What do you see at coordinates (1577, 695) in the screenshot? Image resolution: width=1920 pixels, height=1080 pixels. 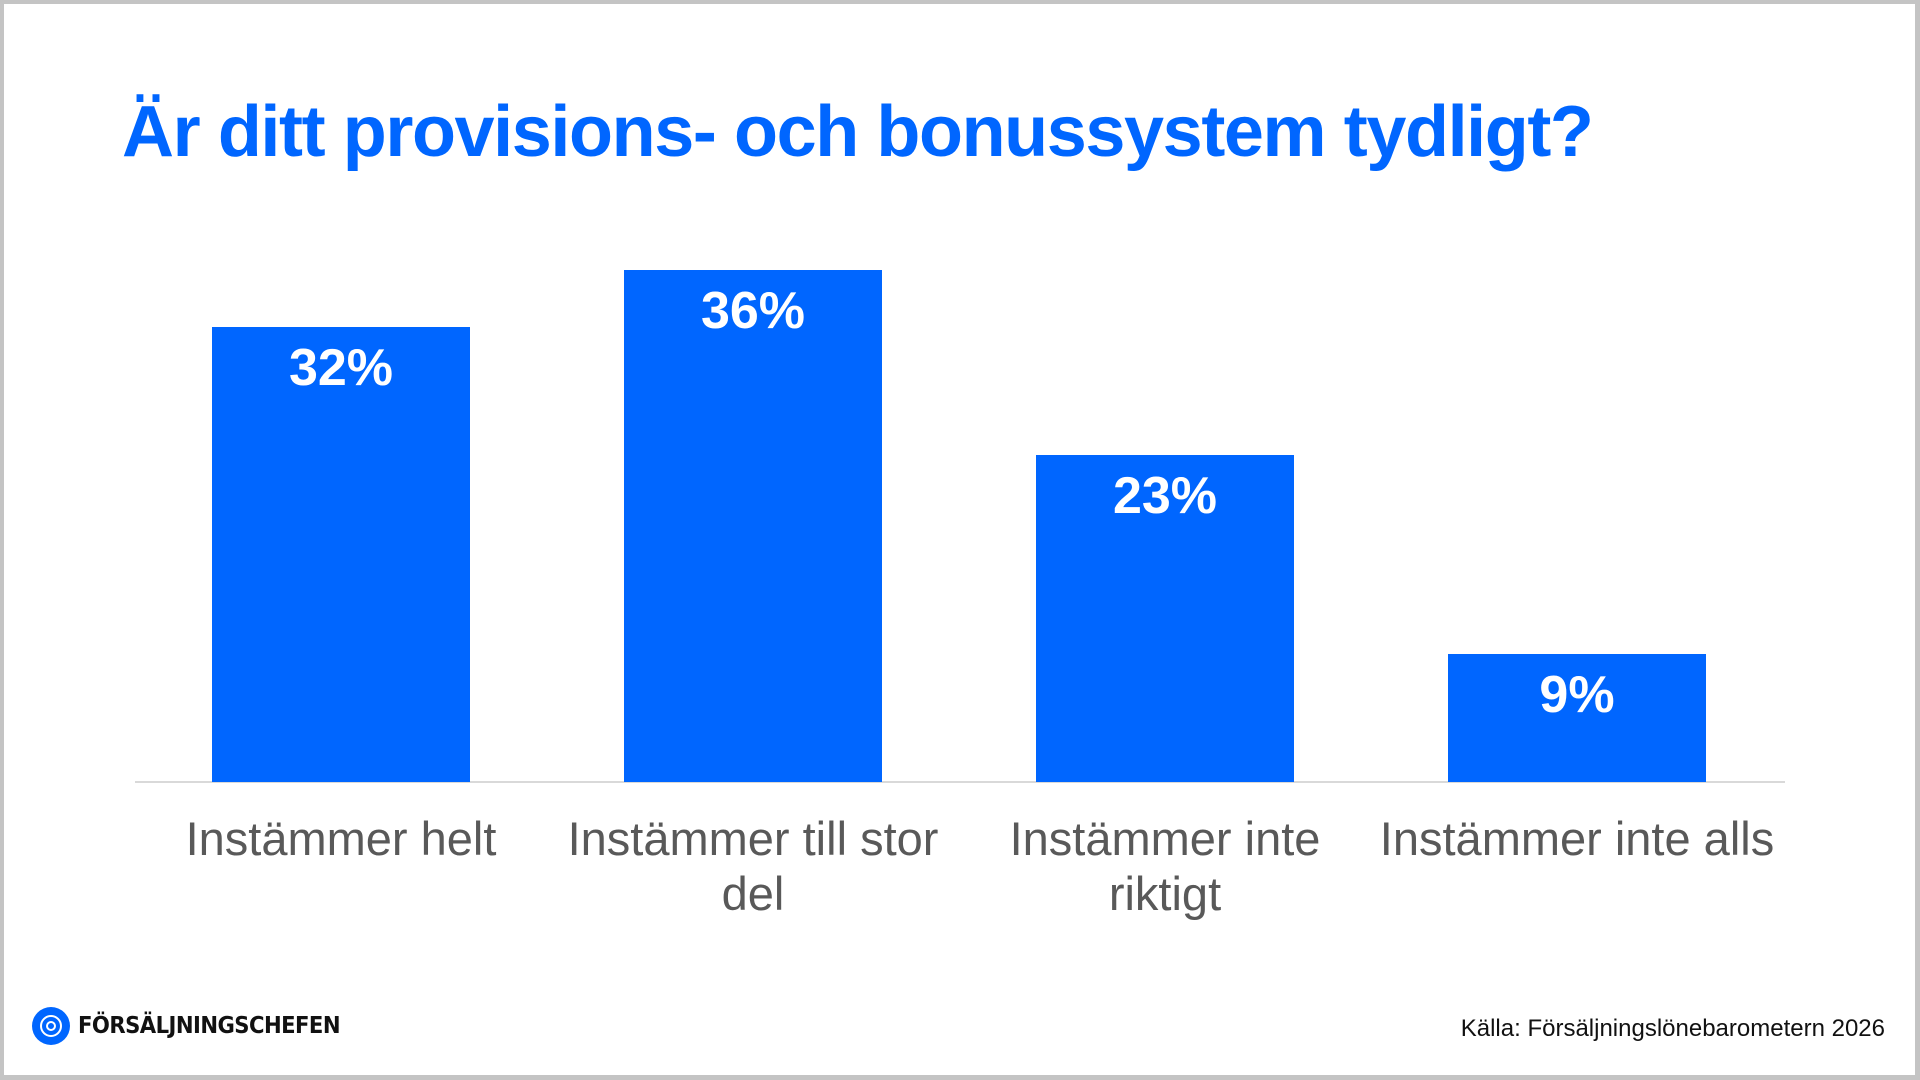 I see `bar-value-label: 9%` at bounding box center [1577, 695].